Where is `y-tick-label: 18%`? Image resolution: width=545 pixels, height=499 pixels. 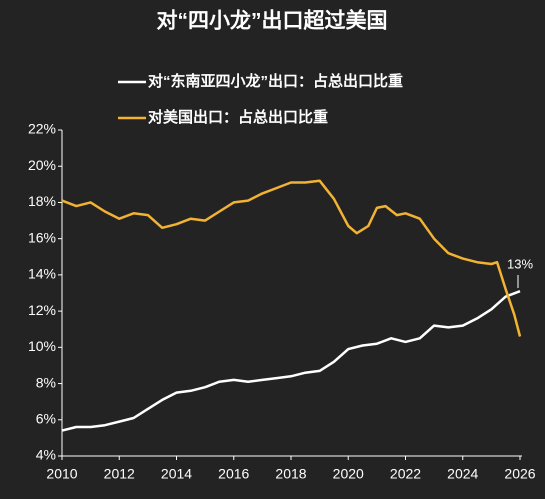 y-tick-label: 18% is located at coordinates (42, 201).